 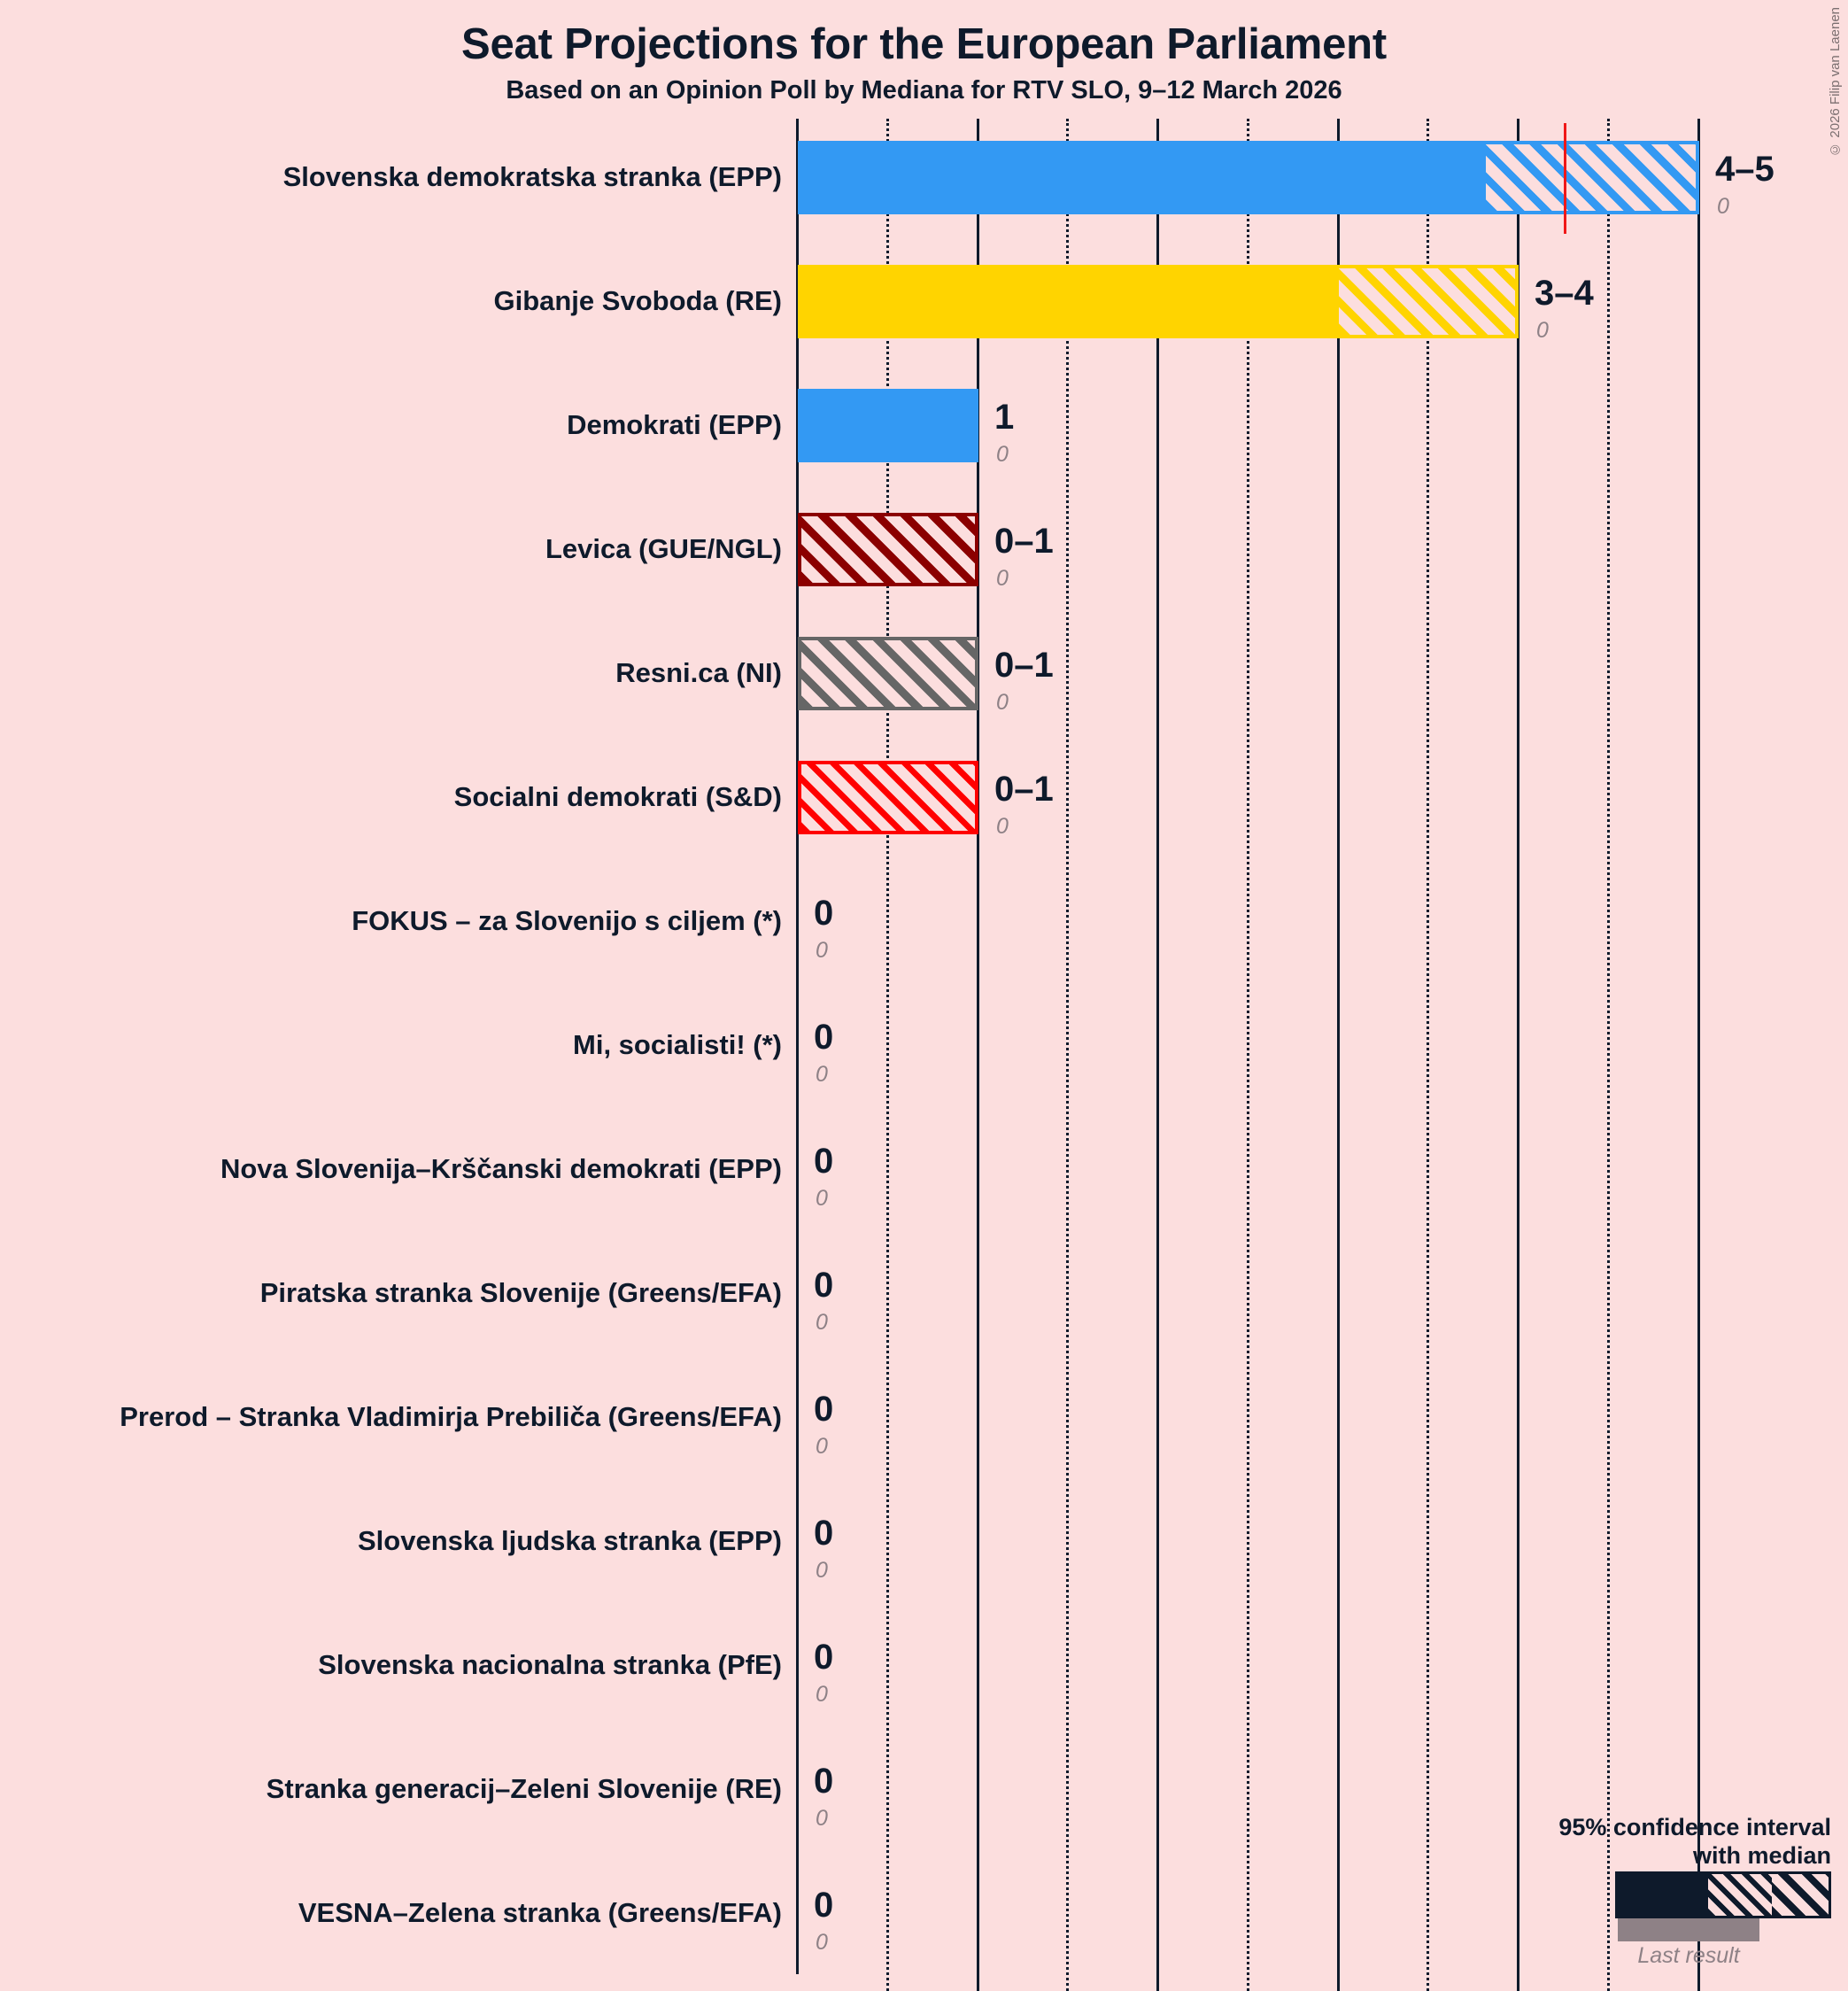 I want to click on party-label: FOKUS – za Slovenijo s ciljem (*), so click(x=567, y=920).